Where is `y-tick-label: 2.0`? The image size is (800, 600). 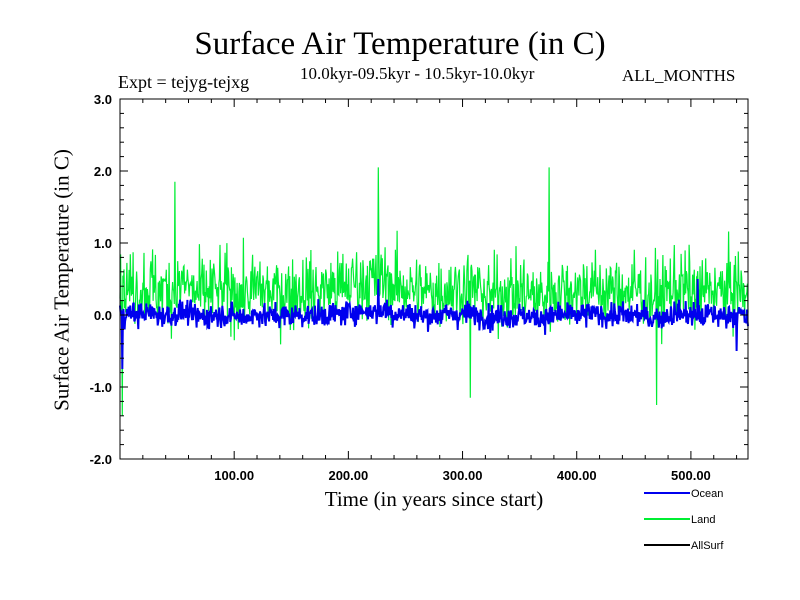
y-tick-label: 2.0 is located at coordinates (103, 171).